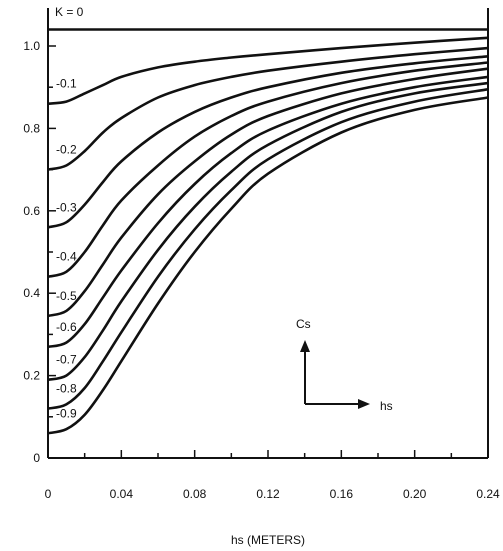 The height and width of the screenshot is (551, 503). Describe the element at coordinates (268, 540) in the screenshot. I see `x-axis-label: hs (METERS)` at that location.